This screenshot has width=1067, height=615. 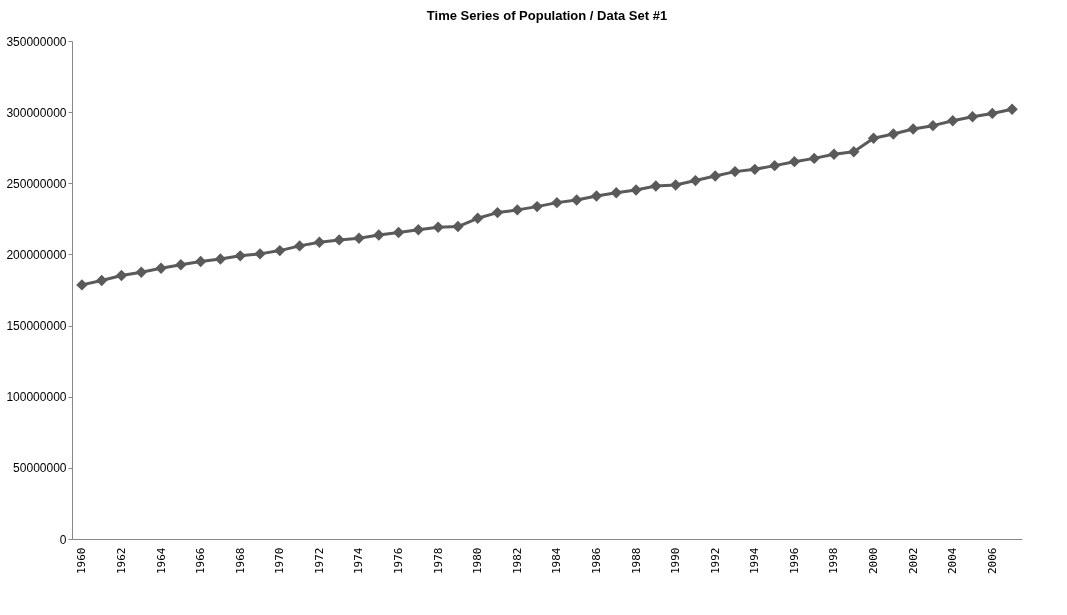 What do you see at coordinates (755, 560) in the screenshot?
I see `x-tick-label: 1994` at bounding box center [755, 560].